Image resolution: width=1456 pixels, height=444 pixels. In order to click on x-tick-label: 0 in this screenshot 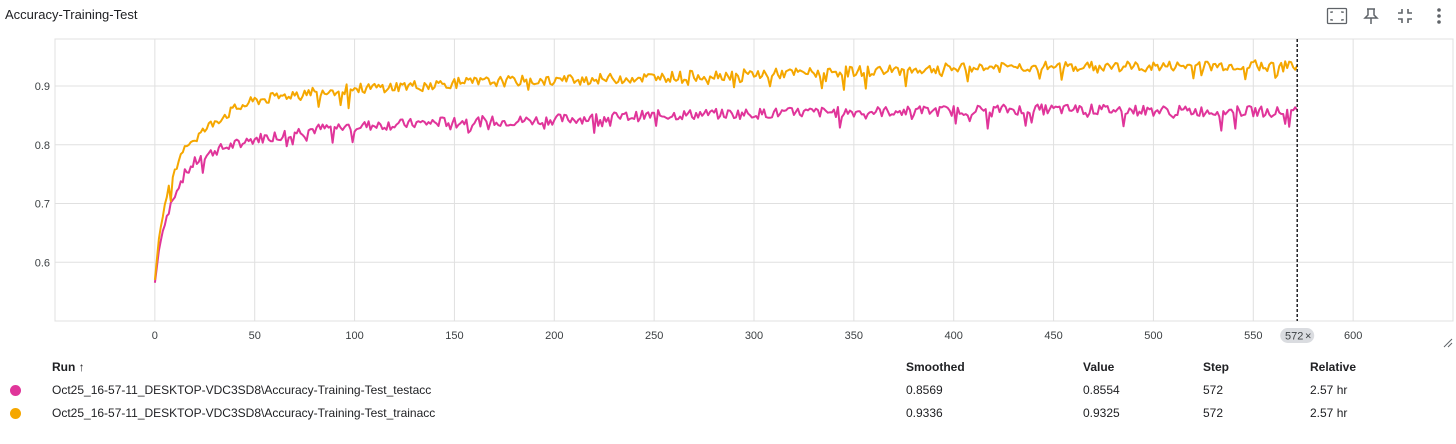, I will do `click(155, 336)`.